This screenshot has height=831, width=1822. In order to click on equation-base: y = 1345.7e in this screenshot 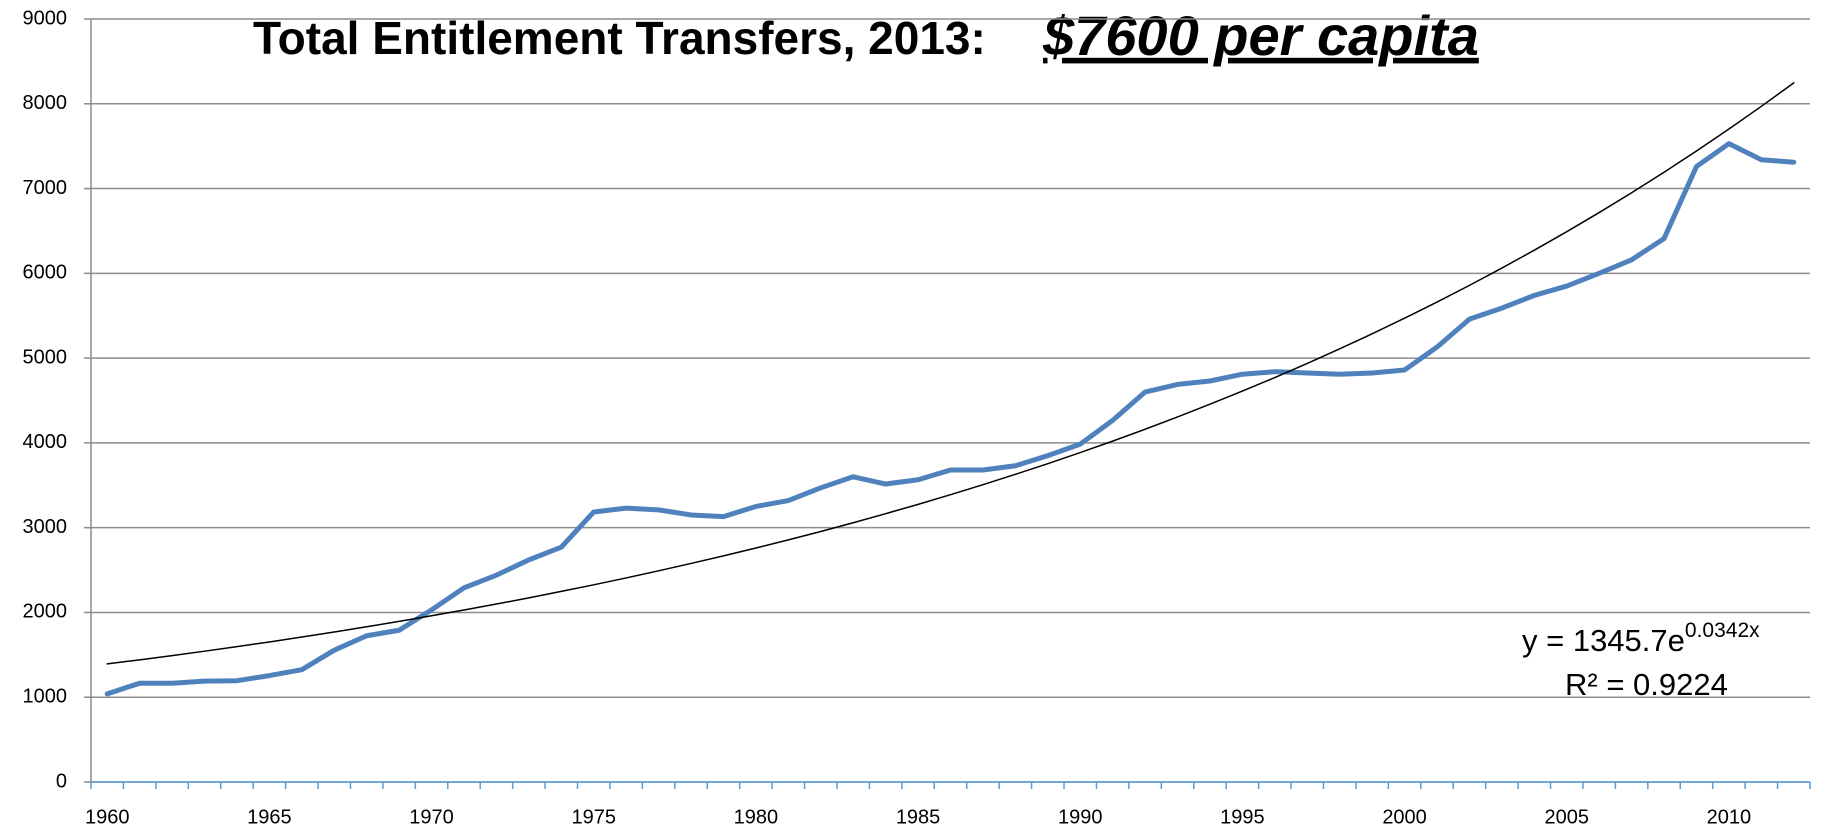, I will do `click(1603, 640)`.